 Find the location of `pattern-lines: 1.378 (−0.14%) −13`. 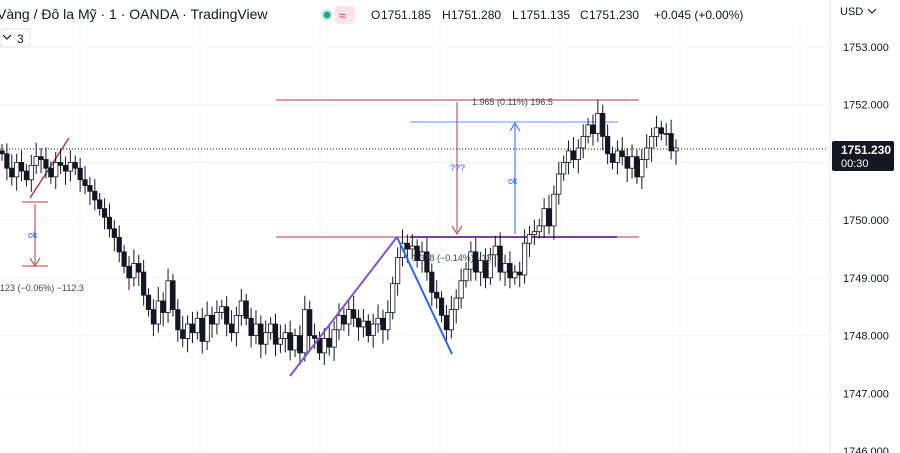

pattern-lines: 1.378 (−0.14%) −13 is located at coordinates (390, 306).